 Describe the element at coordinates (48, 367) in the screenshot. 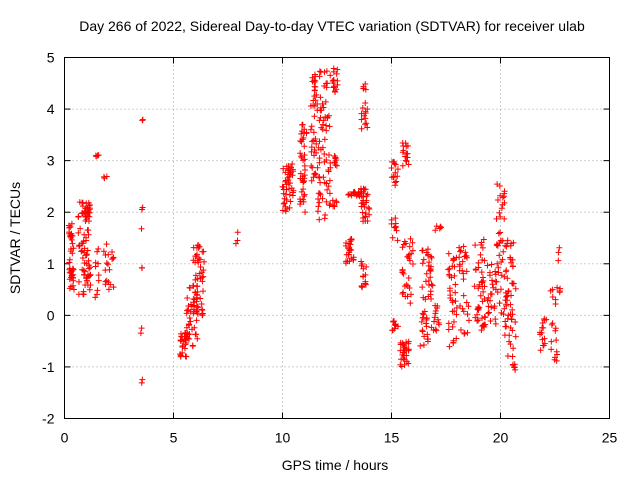

I see `y-tick-label: -1` at that location.